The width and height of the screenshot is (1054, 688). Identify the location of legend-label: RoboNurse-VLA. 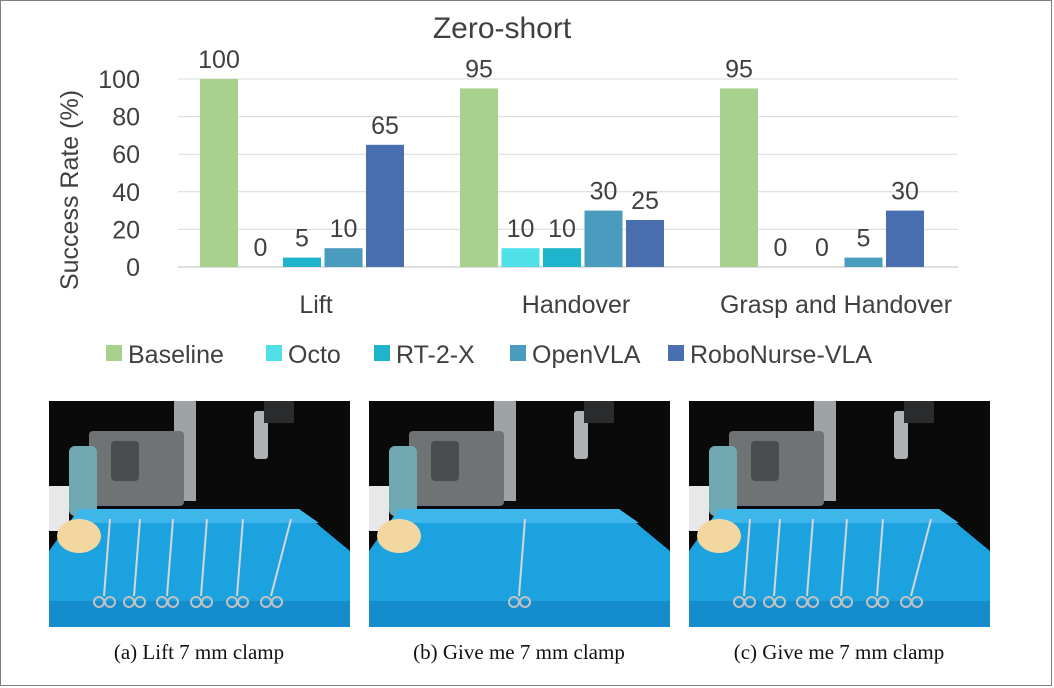
(781, 355).